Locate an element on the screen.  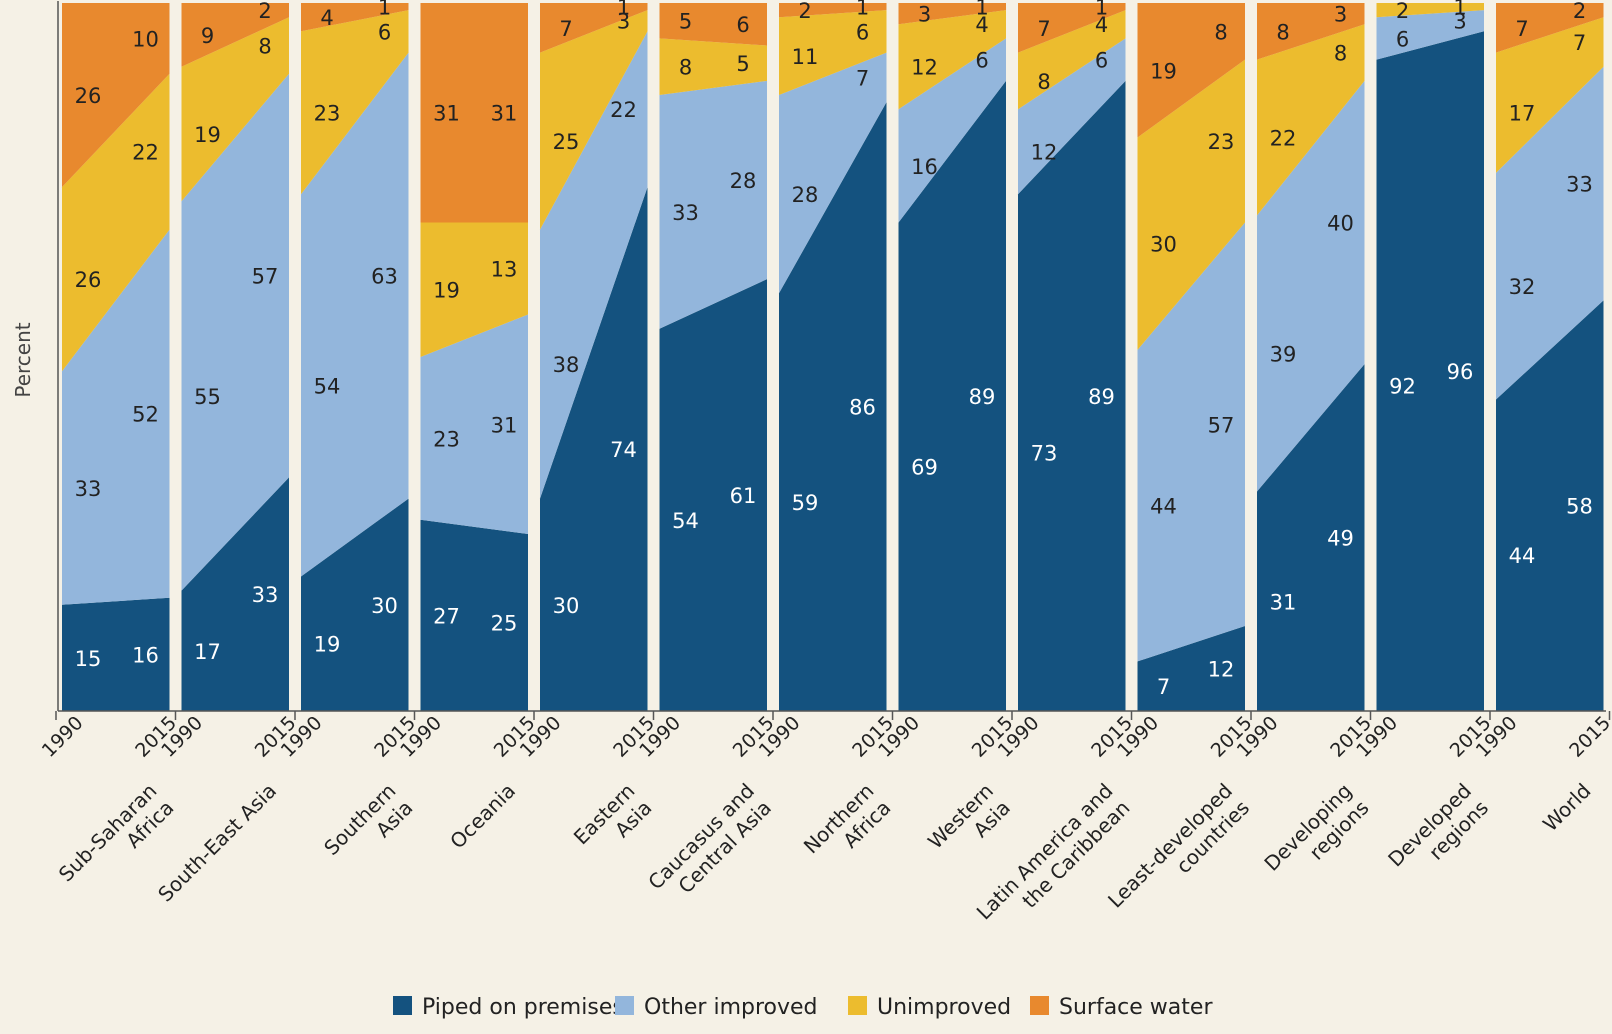
area-latin-america-and-the-caribbean-surface-water is located at coordinates (1072, 28).